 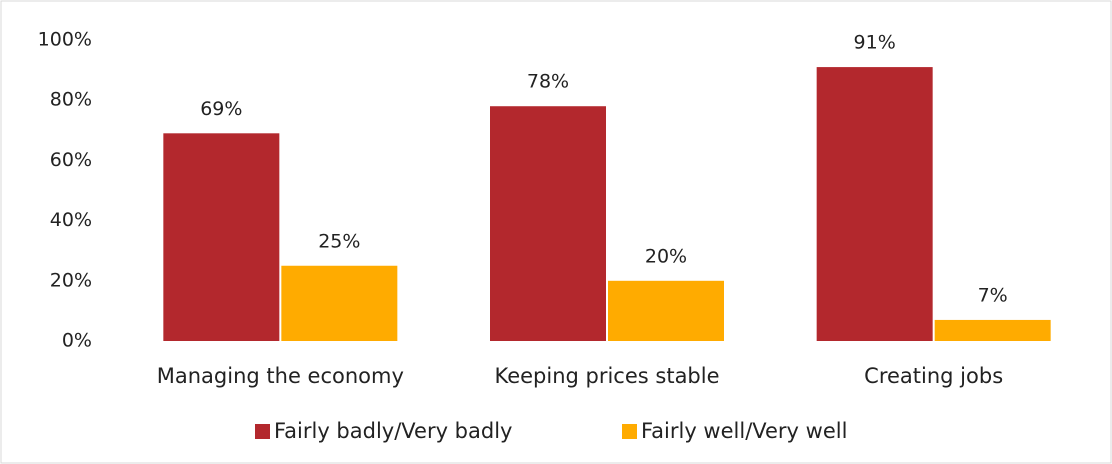 What do you see at coordinates (71, 100) in the screenshot?
I see `y-tick-label: 80%` at bounding box center [71, 100].